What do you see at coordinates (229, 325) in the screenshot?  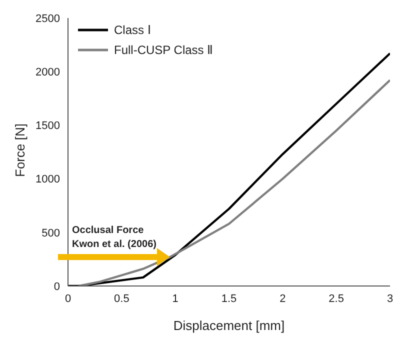 I see `x-axis-title: Displacement [mm]` at bounding box center [229, 325].